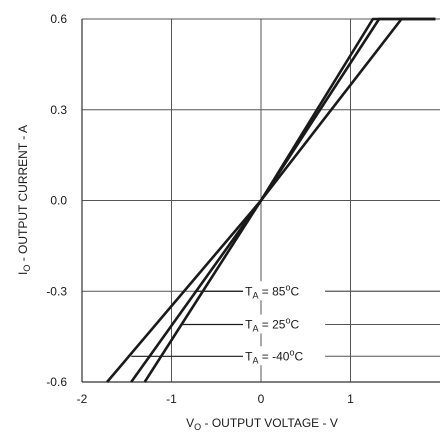  I want to click on y-axis-label: IO - OUTPUT CURRENT - A, so click(24, 200).